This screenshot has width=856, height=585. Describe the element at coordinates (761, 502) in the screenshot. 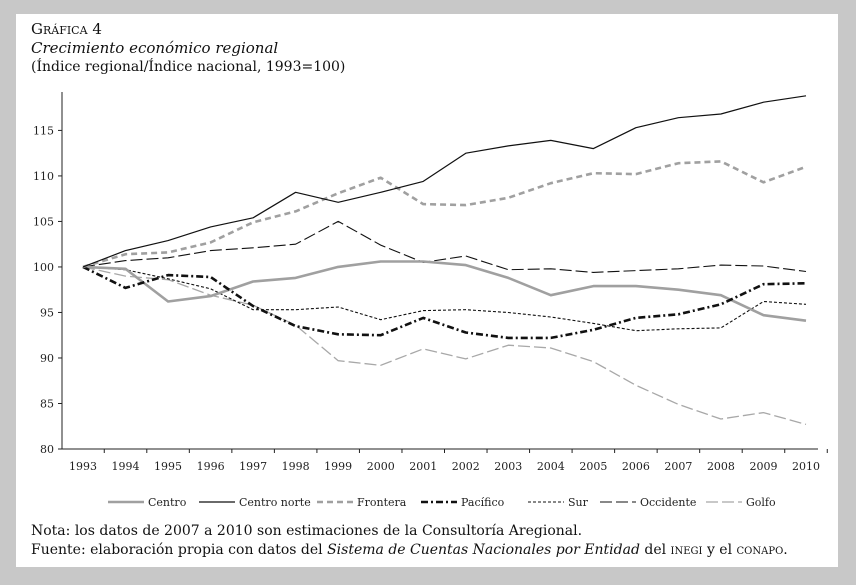

I see `legend-label-golfo: Golfo` at that location.